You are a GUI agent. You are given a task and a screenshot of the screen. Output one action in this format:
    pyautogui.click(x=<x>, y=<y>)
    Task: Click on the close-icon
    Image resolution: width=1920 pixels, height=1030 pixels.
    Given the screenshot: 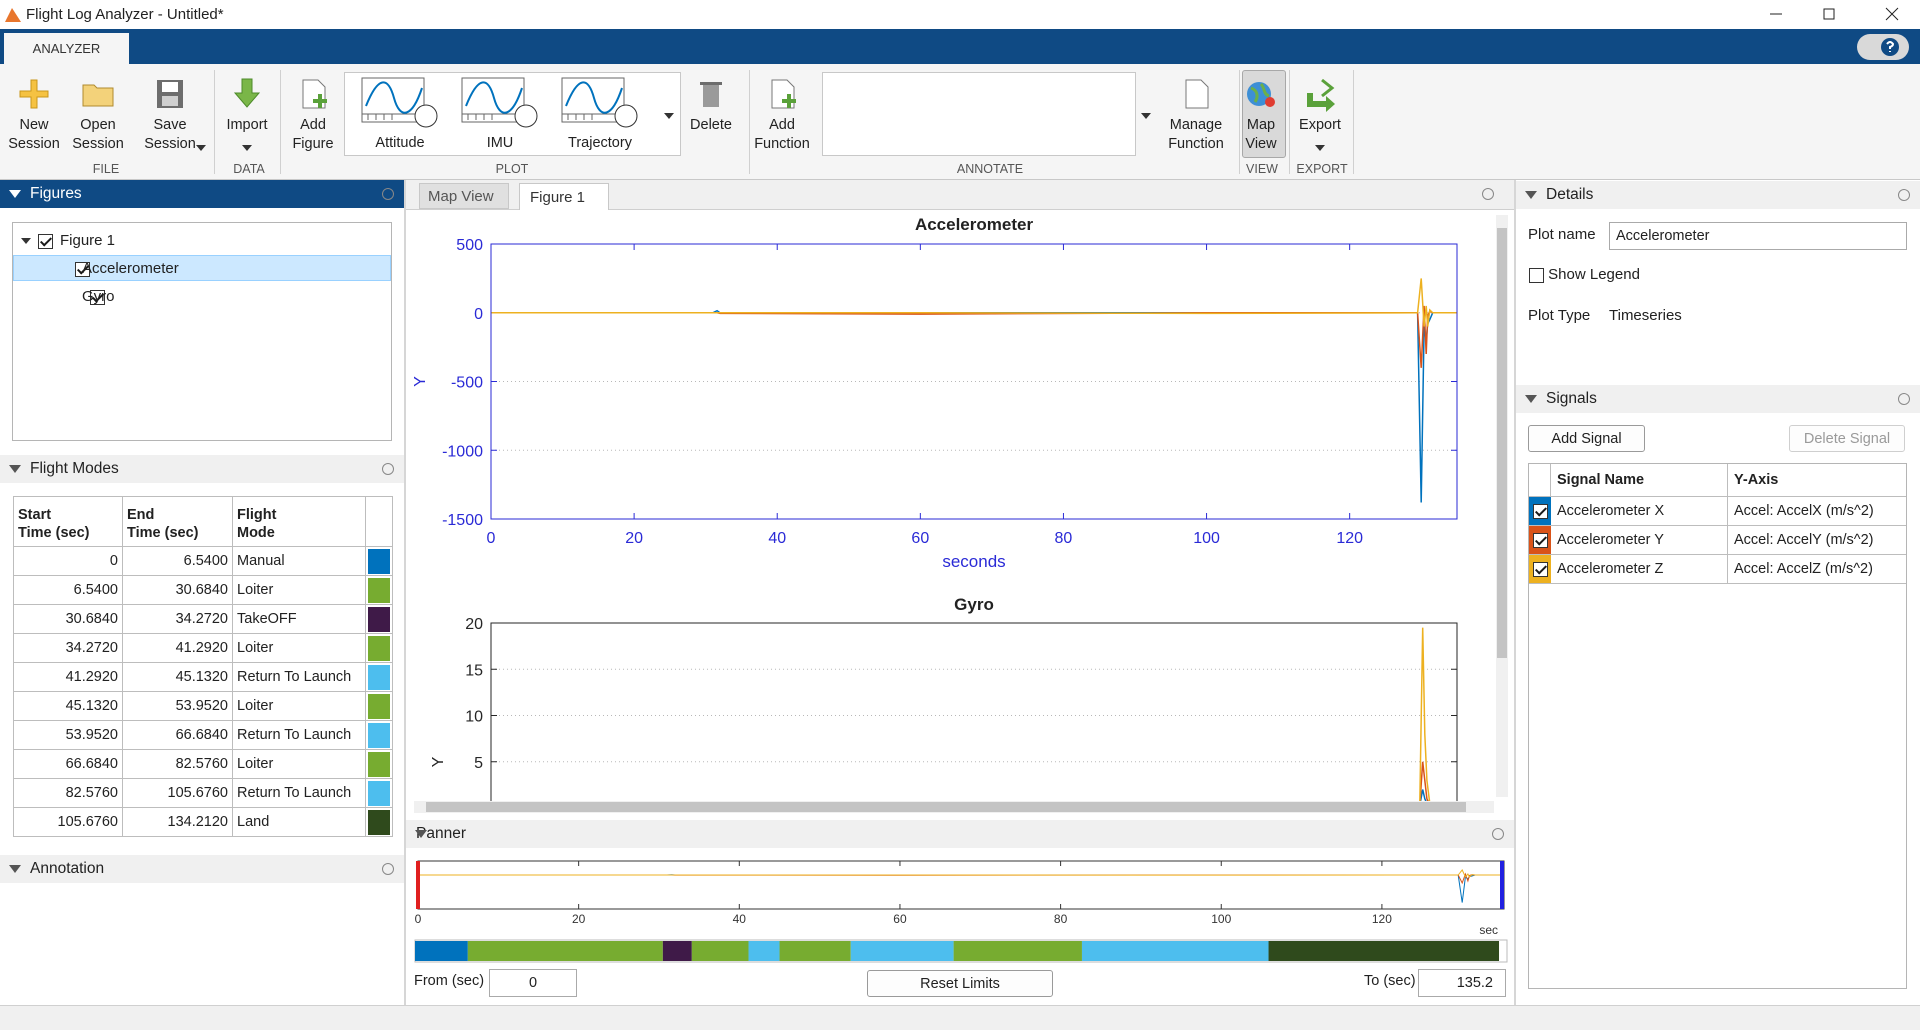 What is the action you would take?
    pyautogui.click(x=1488, y=194)
    